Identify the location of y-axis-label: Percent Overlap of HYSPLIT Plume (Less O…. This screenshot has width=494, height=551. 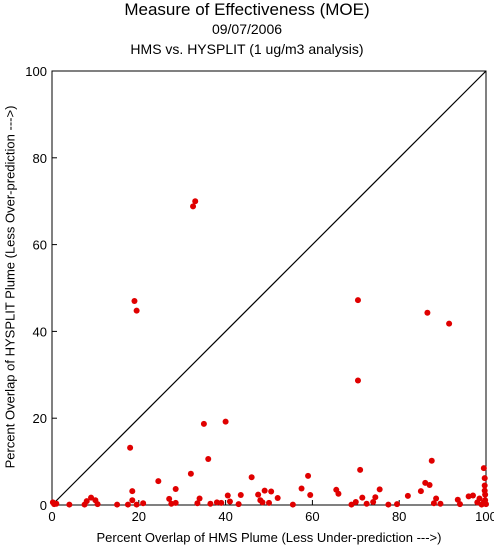
(10, 287).